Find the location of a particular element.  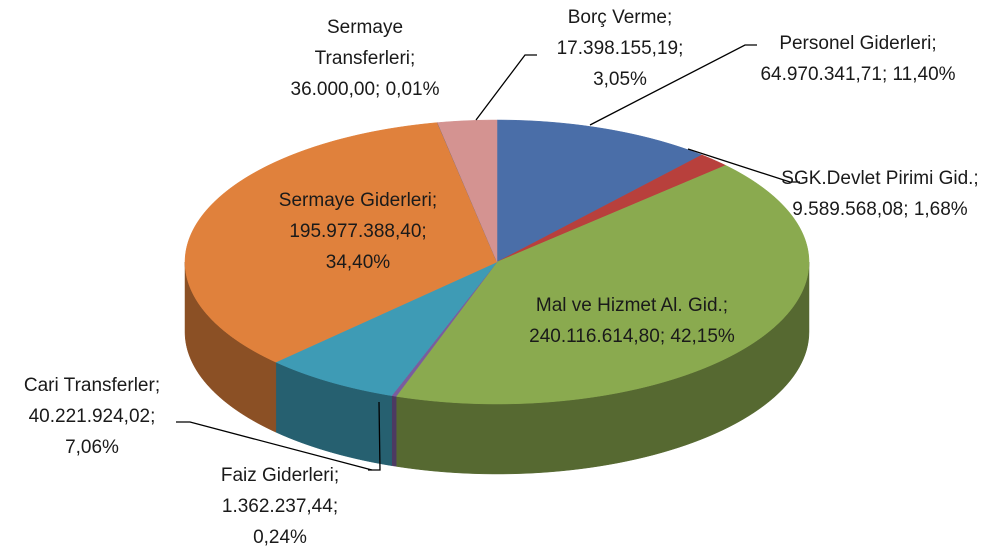

data-label: Sermaye Transferleri; 36.000,00; 0,01% is located at coordinates (365, 58).